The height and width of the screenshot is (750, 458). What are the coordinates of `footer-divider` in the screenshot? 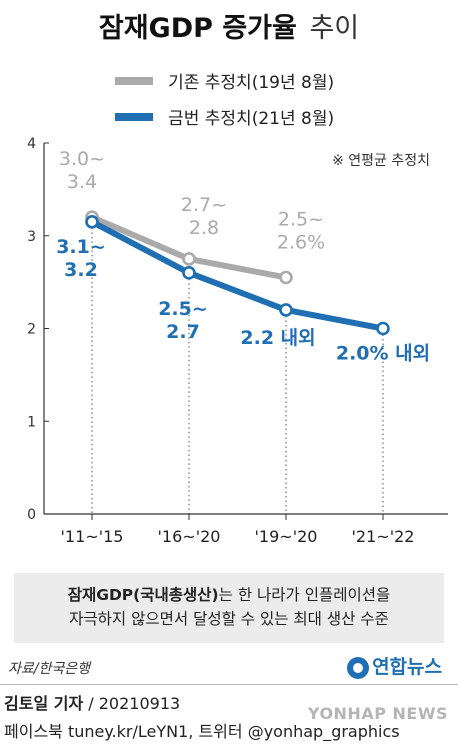 It's located at (229, 684).